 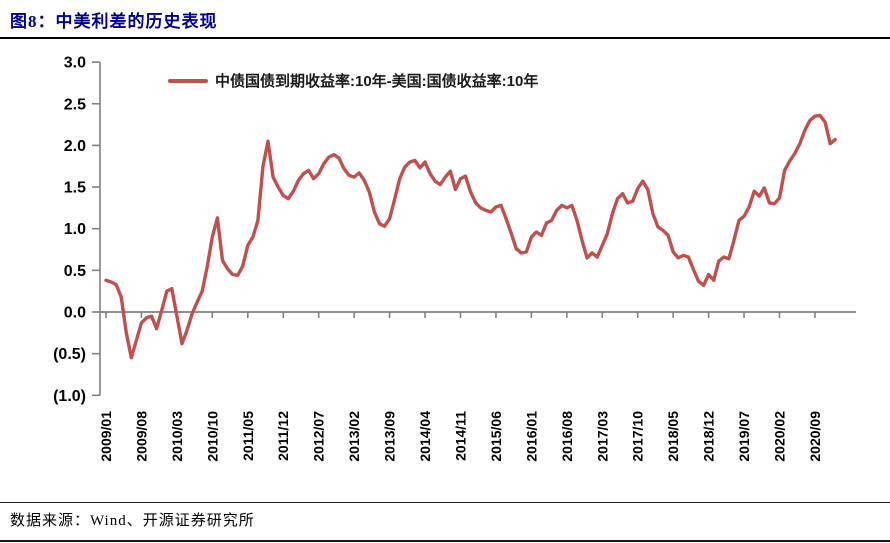 I want to click on x-tick-label: 2018/12, so click(x=709, y=436).